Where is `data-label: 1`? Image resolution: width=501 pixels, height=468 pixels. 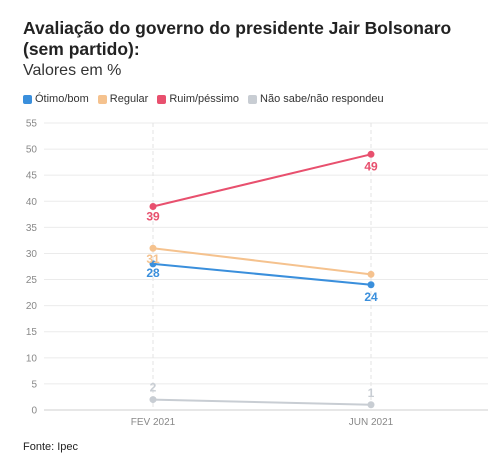 data-label: 1 is located at coordinates (371, 393).